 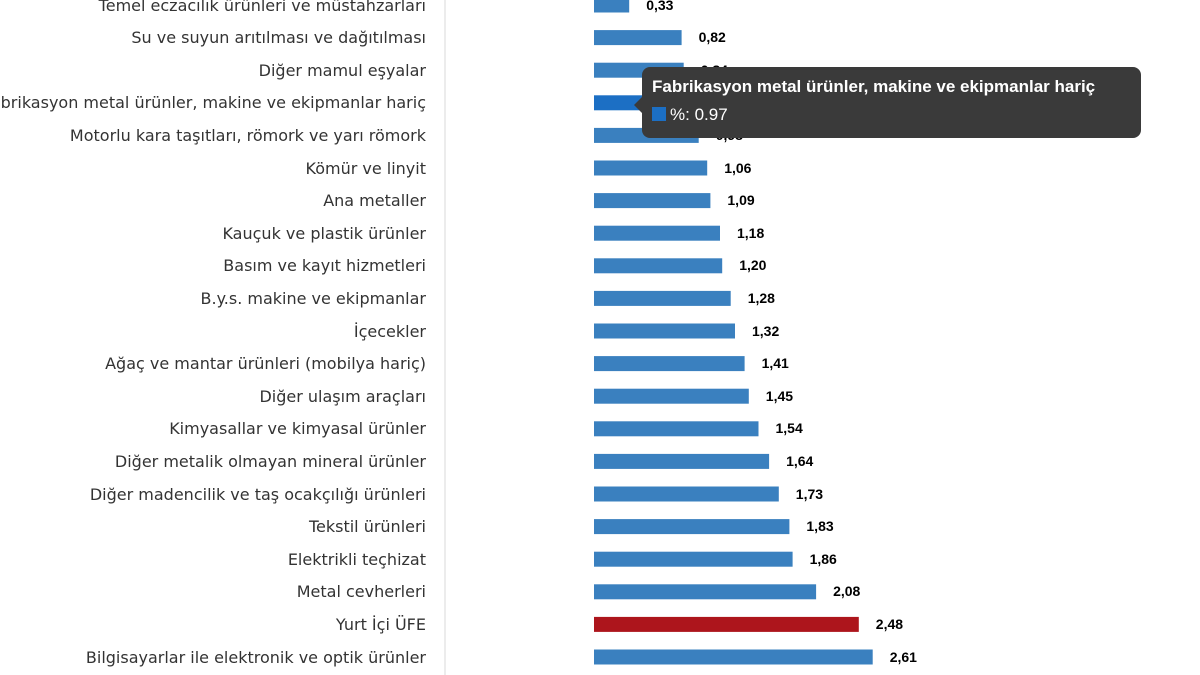 What do you see at coordinates (389, 331) in the screenshot?
I see `category-label: İçecekler` at bounding box center [389, 331].